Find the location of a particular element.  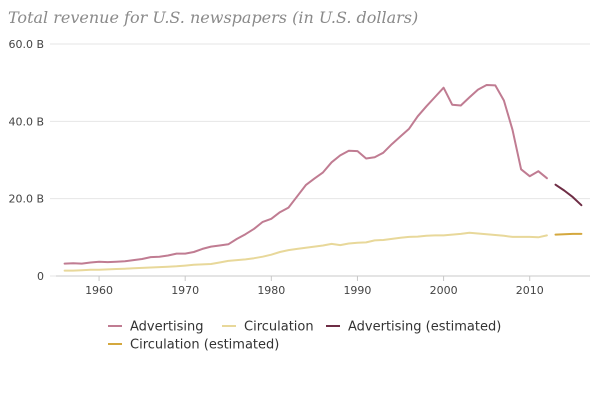

legend-label-circulation: Circulation is located at coordinates (279, 327).